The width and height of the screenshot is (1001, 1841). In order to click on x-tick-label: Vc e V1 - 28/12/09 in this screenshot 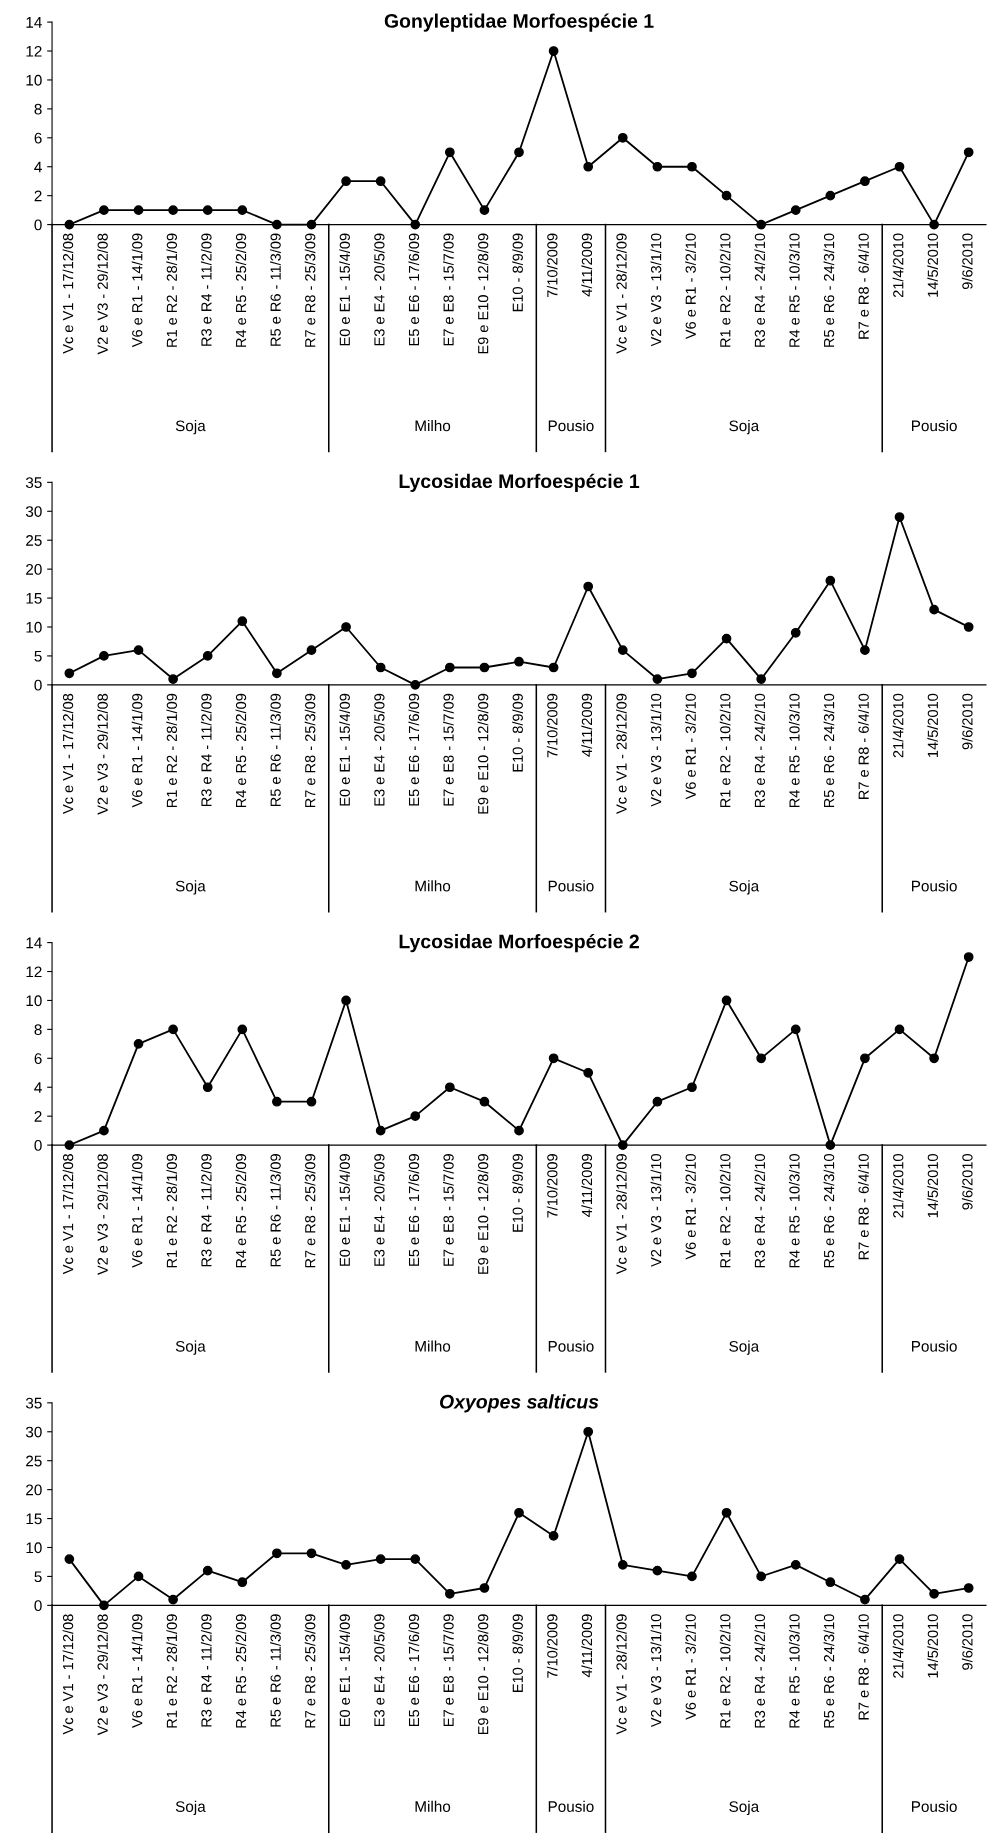, I will do `click(621, 1674)`.